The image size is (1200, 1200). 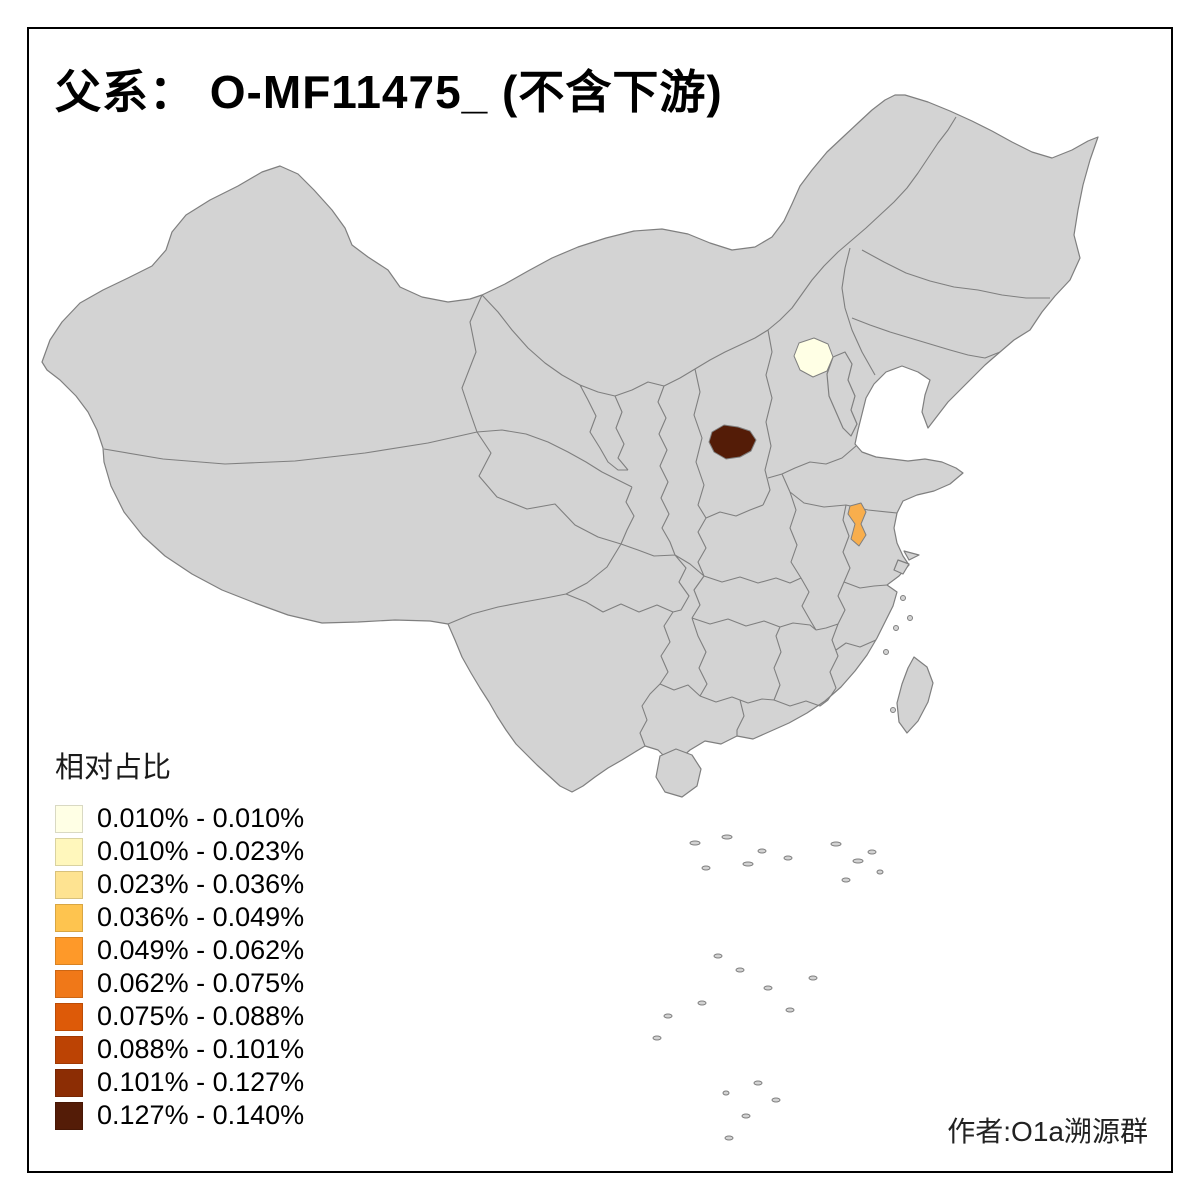 I want to click on legend-row: 0.036% - 0.049%, so click(x=179, y=917).